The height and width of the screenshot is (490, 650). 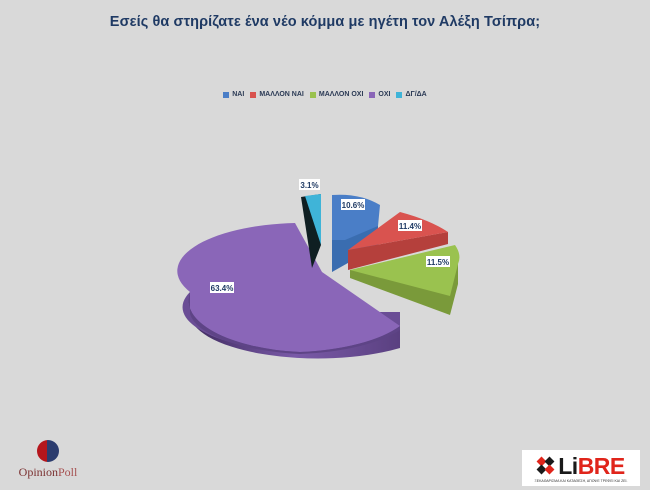 I want to click on slice-dg-da, so click(x=311, y=231).